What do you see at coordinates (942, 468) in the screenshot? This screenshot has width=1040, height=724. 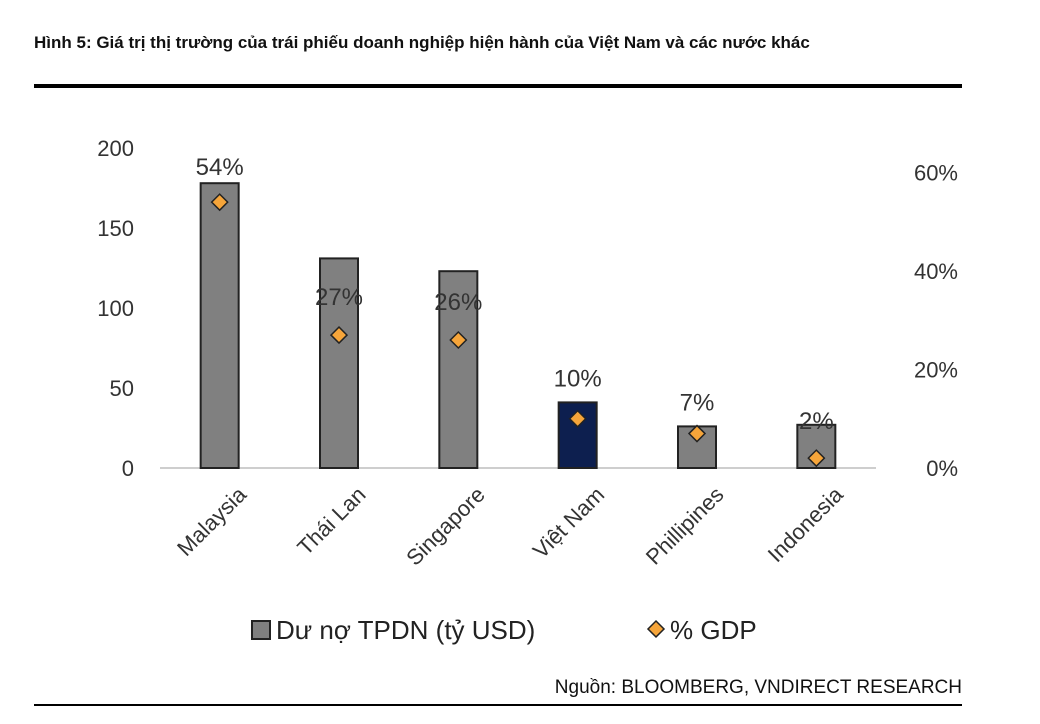 I see `right-axis-tick: 0%` at bounding box center [942, 468].